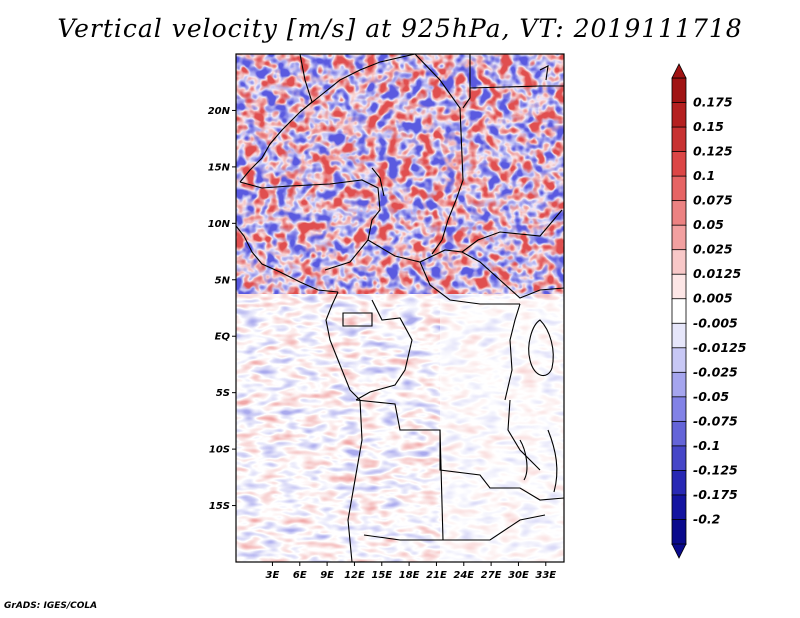 Image resolution: width=800 pixels, height=618 pixels. What do you see at coordinates (219, 111) in the screenshot?
I see `lat-tick-label: 20N` at bounding box center [219, 111].